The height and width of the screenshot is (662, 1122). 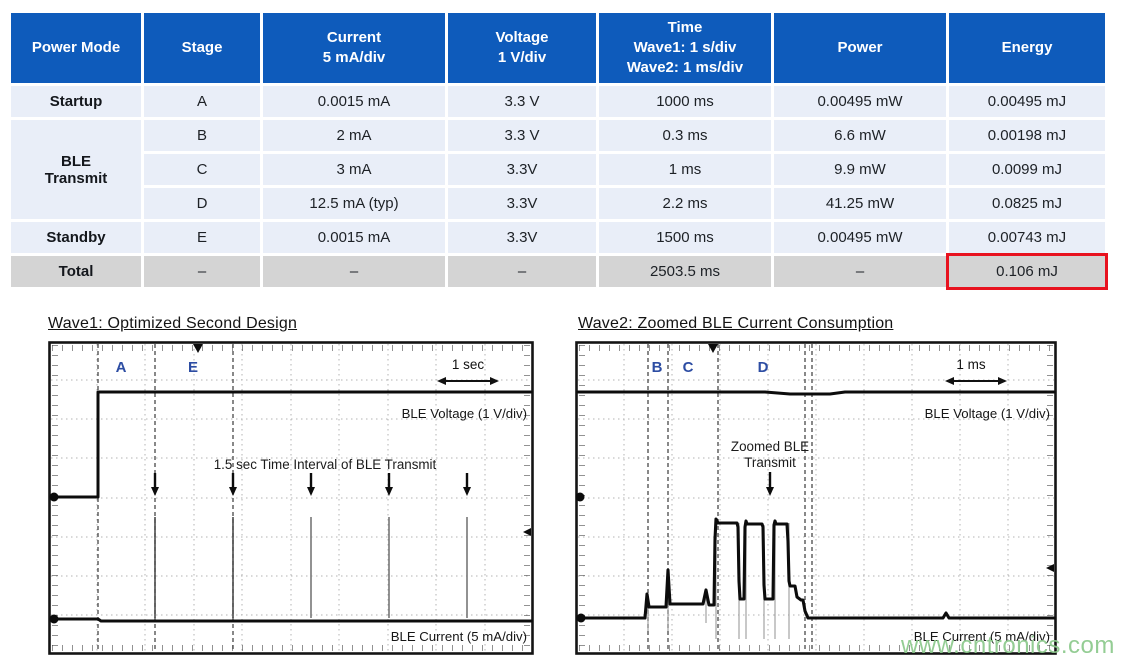 What do you see at coordinates (685, 101) in the screenshot?
I see `cell-time: 1000 ms` at bounding box center [685, 101].